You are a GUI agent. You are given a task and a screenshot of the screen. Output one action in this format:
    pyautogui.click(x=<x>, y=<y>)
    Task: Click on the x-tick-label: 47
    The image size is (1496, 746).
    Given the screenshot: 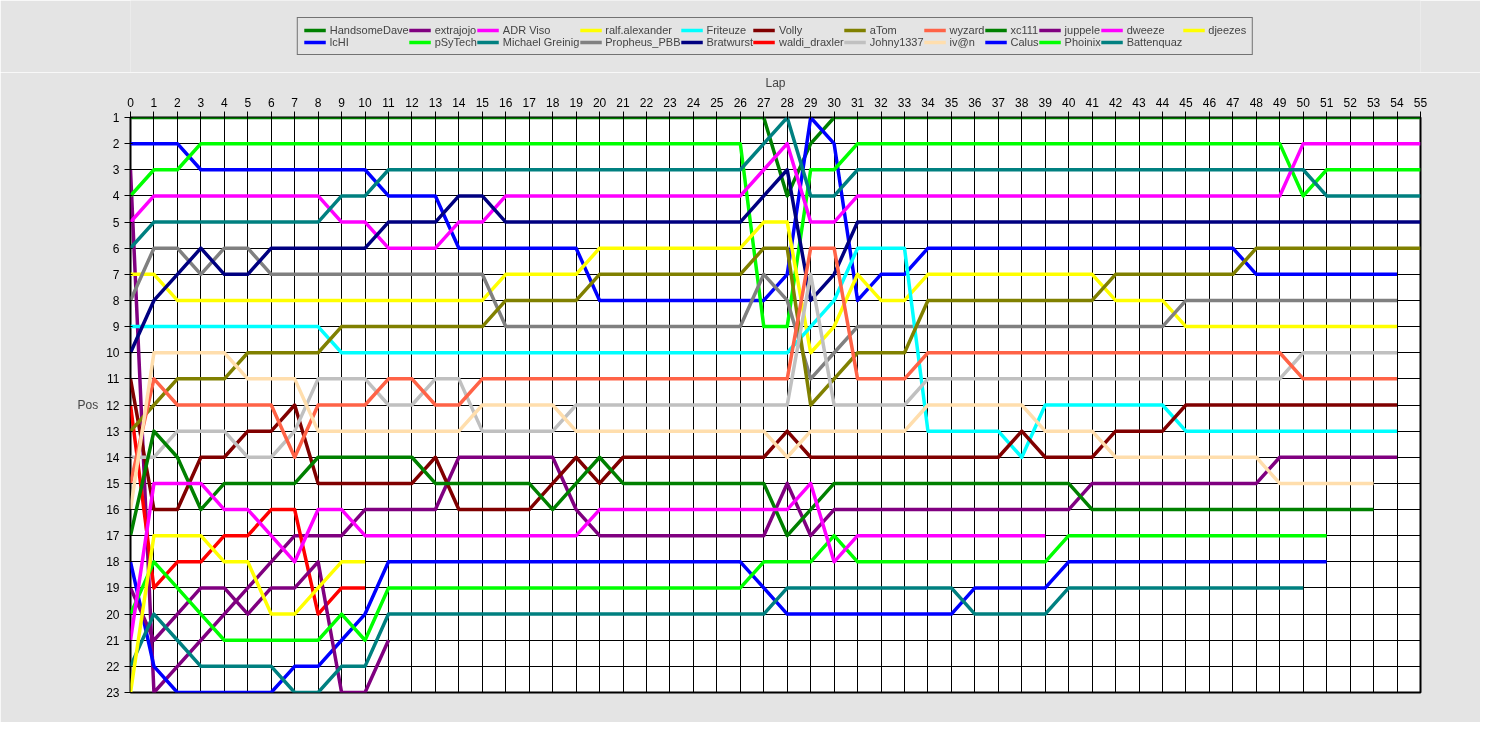 What is the action you would take?
    pyautogui.click(x=1233, y=102)
    